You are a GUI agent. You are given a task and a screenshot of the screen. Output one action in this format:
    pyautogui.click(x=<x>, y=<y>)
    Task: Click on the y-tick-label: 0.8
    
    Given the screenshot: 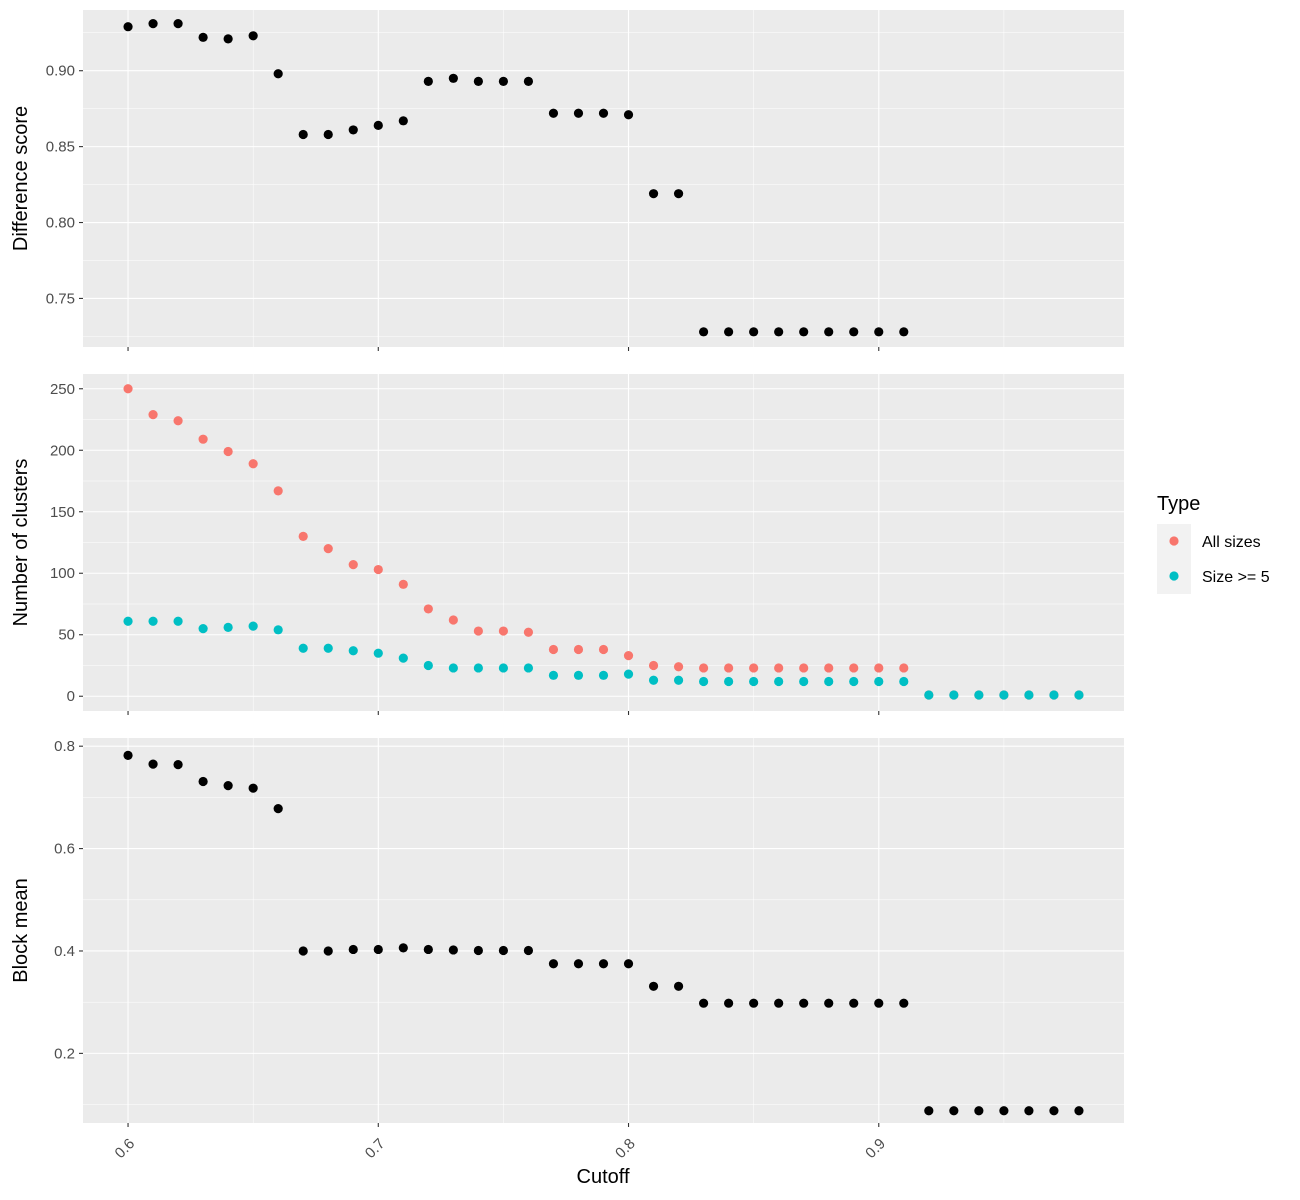 What is the action you would take?
    pyautogui.click(x=64, y=746)
    